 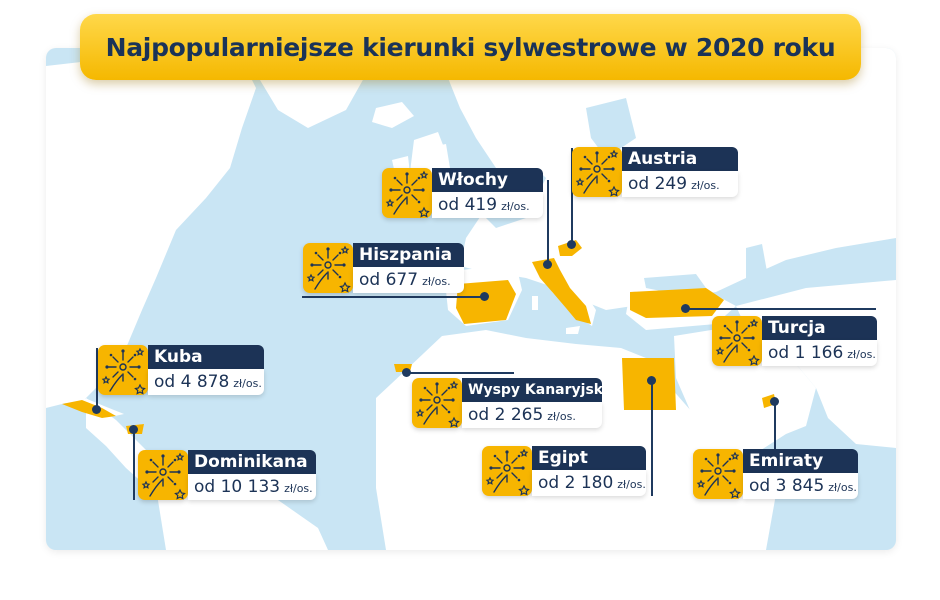 What do you see at coordinates (652, 438) in the screenshot?
I see `leader-line-egipt` at bounding box center [652, 438].